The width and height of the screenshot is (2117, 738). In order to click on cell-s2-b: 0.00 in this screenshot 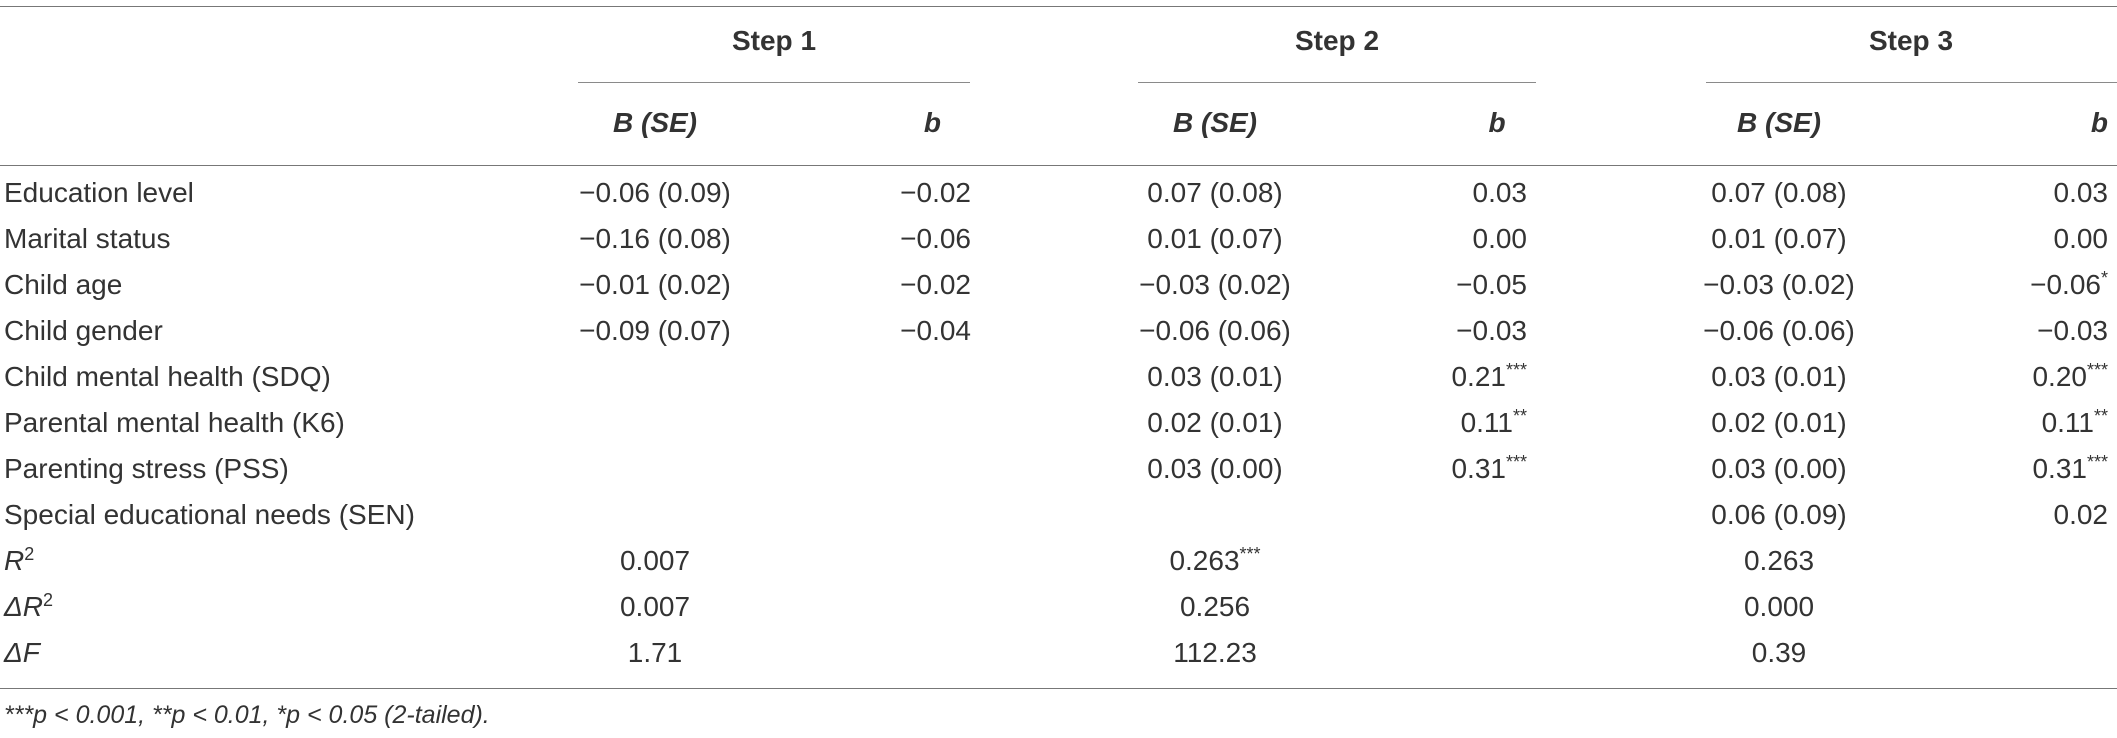, I will do `click(1500, 238)`.